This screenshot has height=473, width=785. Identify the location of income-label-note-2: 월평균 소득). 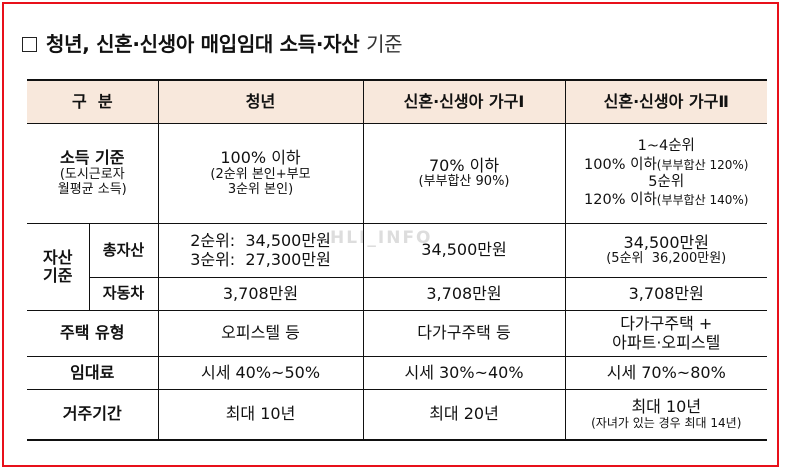
(92, 189).